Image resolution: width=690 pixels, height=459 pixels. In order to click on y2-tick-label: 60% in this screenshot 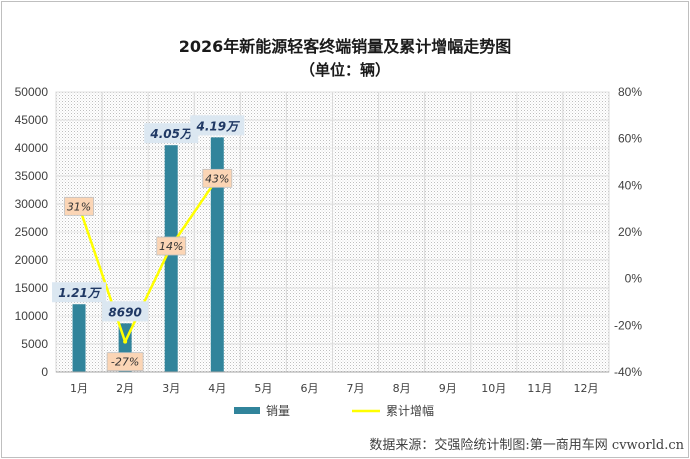, I will do `click(630, 139)`.